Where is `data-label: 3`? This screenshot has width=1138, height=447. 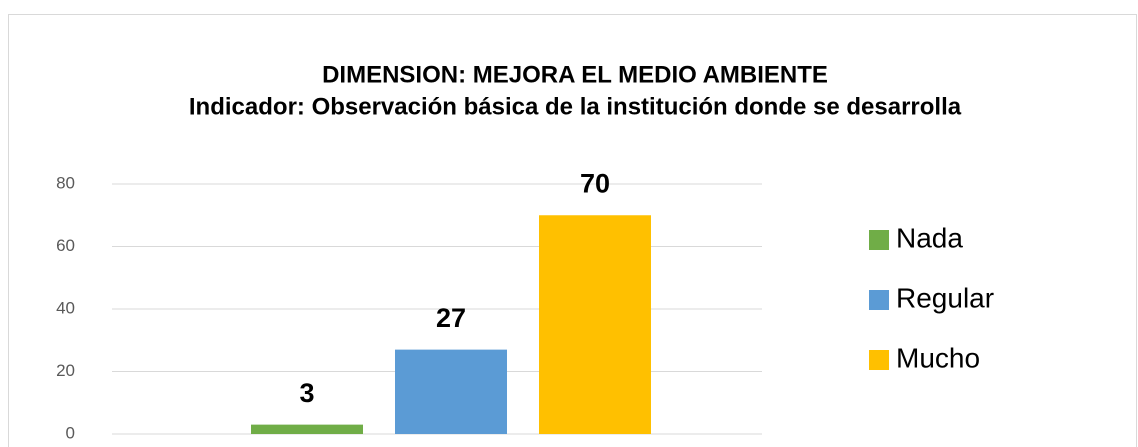
data-label: 3 is located at coordinates (306, 393).